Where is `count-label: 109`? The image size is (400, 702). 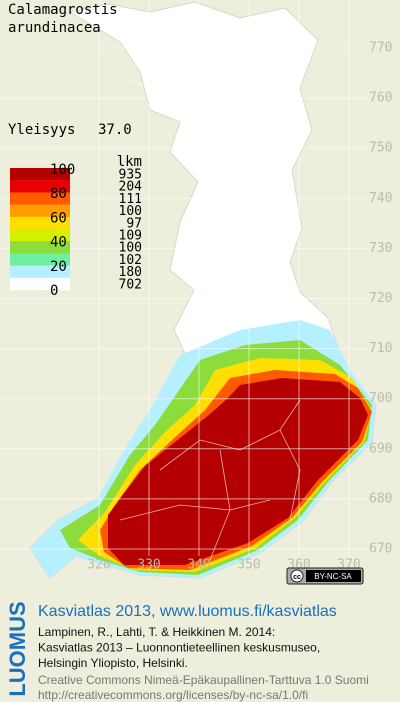 count-label: 109 is located at coordinates (130, 236).